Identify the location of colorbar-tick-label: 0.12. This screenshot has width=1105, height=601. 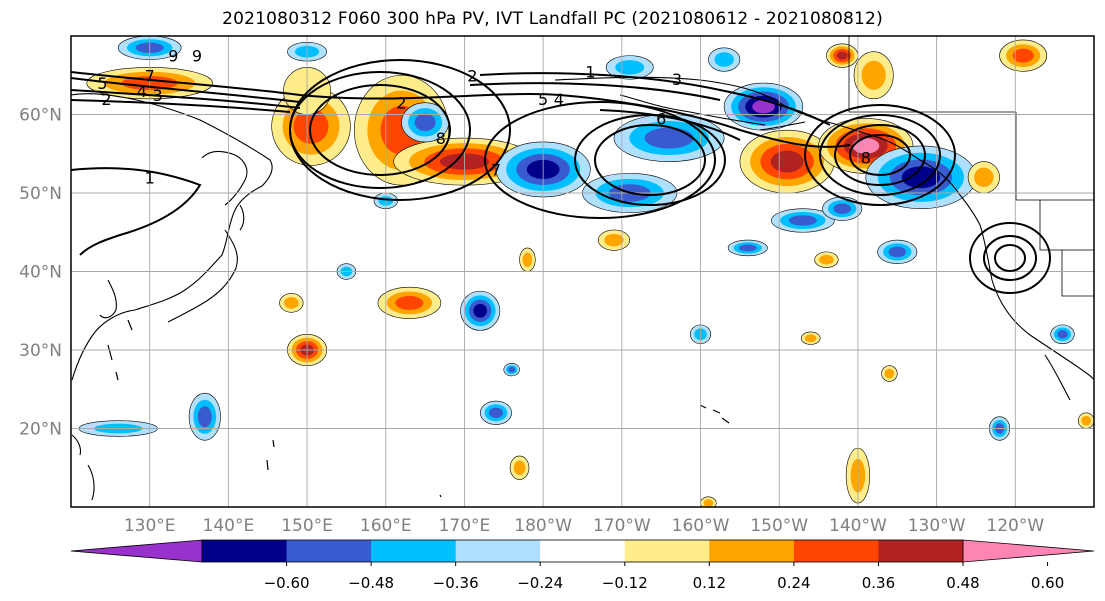
(709, 583).